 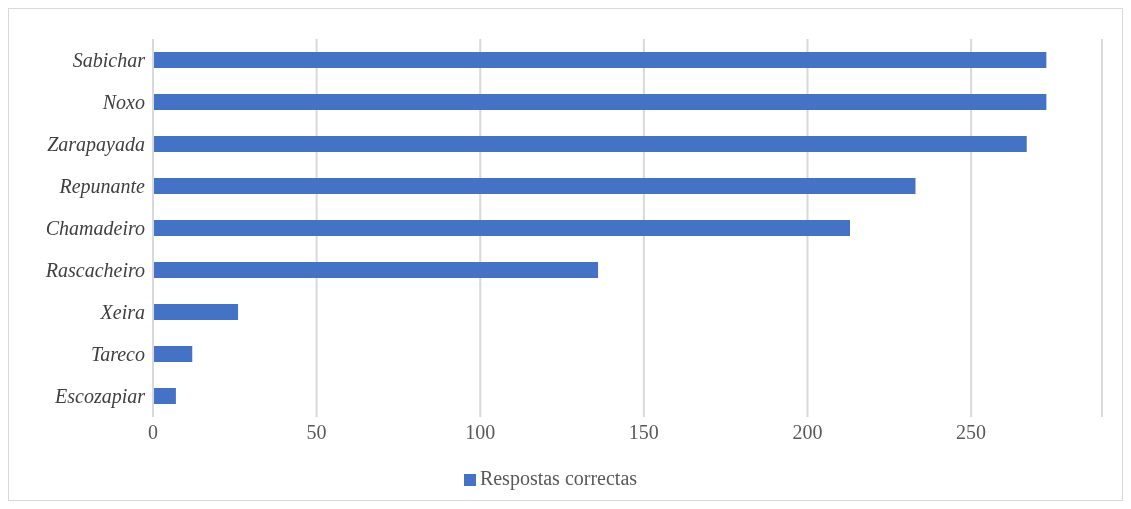 What do you see at coordinates (807, 432) in the screenshot?
I see `x-tick-label: 200` at bounding box center [807, 432].